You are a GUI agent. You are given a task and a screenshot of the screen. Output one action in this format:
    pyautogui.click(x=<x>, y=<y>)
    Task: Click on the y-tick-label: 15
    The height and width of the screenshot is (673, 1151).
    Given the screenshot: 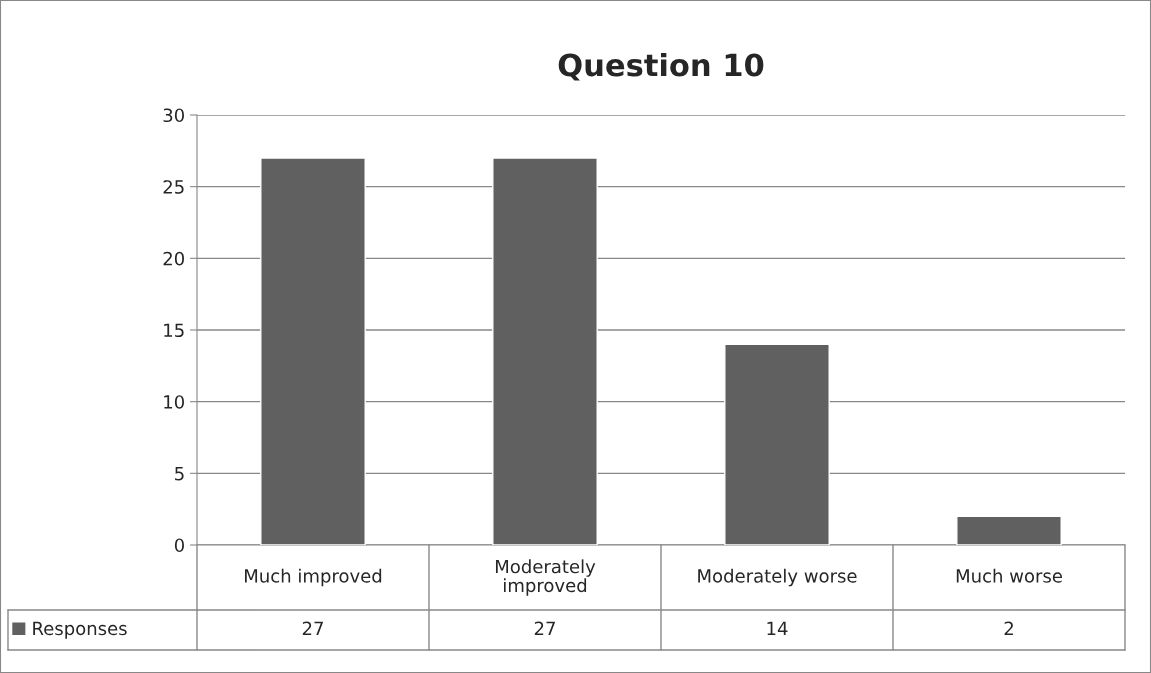 What is the action you would take?
    pyautogui.click(x=174, y=330)
    